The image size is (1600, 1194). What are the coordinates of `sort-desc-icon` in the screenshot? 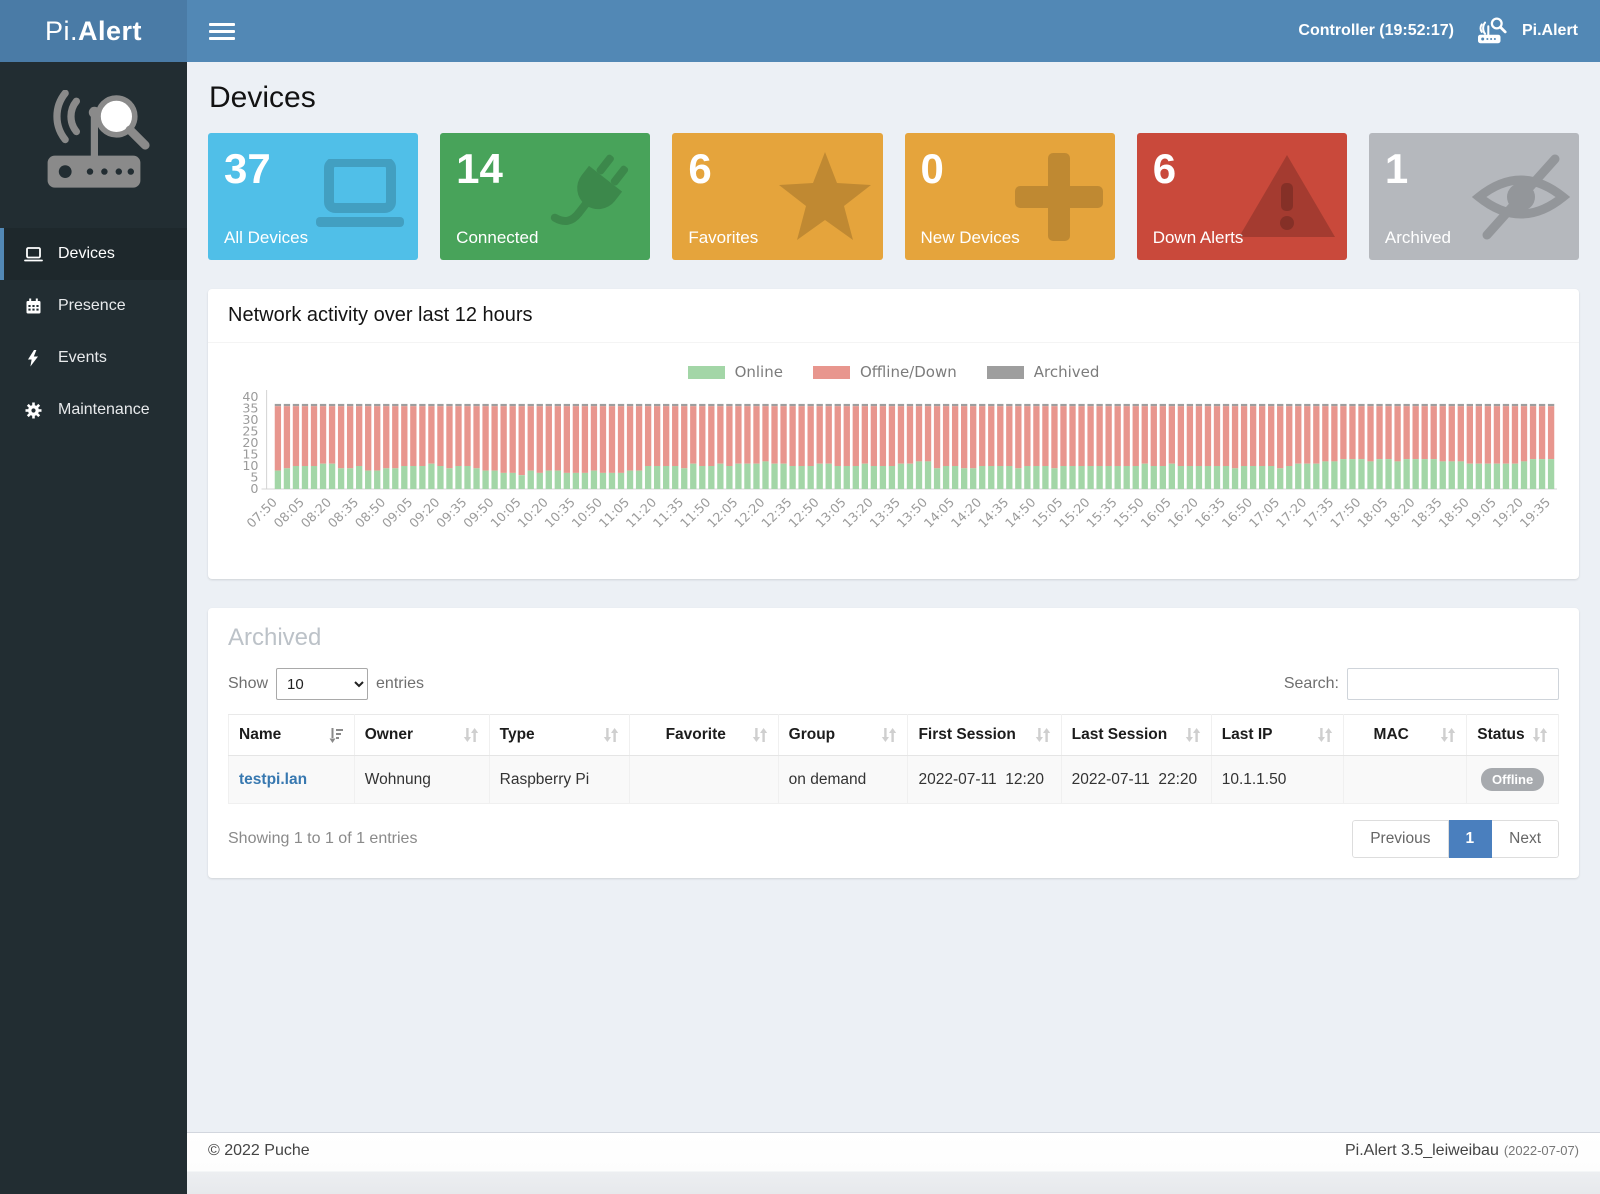 It's located at (336, 735).